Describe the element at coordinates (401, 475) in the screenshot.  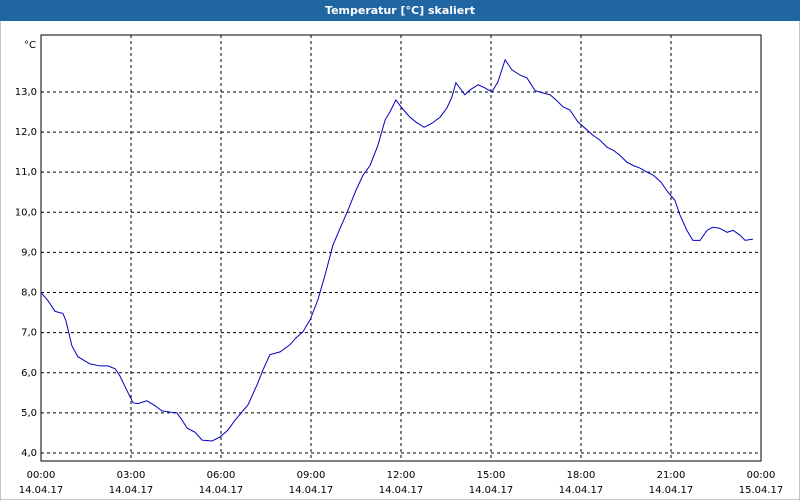
I see `x-tick-label: 12:00` at that location.